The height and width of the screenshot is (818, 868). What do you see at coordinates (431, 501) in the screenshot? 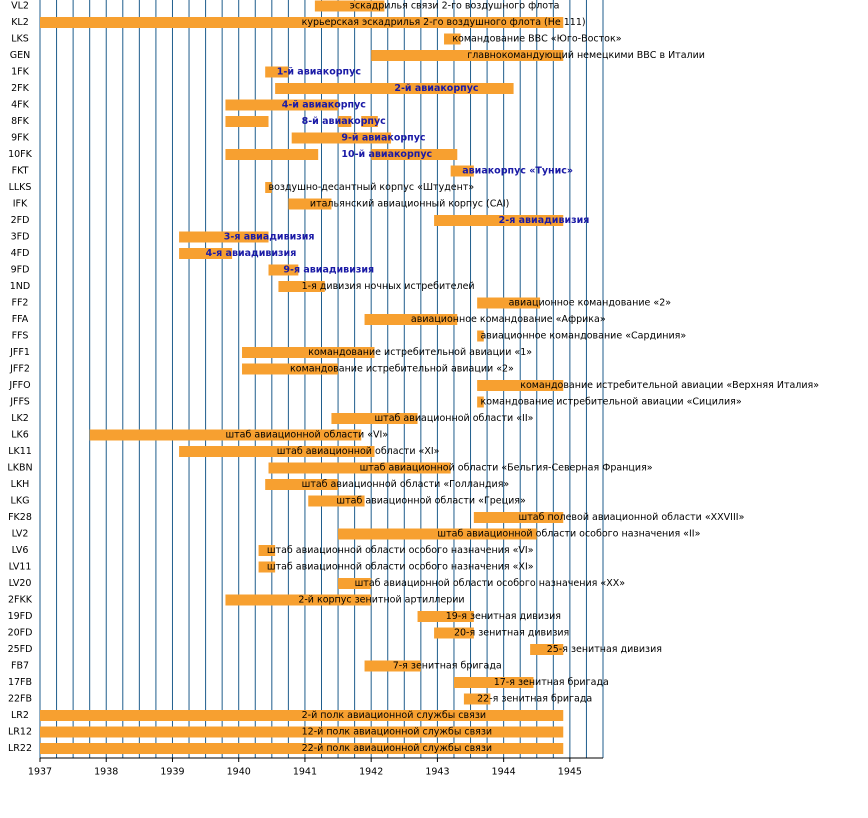
I see `bar-label: штаб авиационной области «Греция»` at bounding box center [431, 501].